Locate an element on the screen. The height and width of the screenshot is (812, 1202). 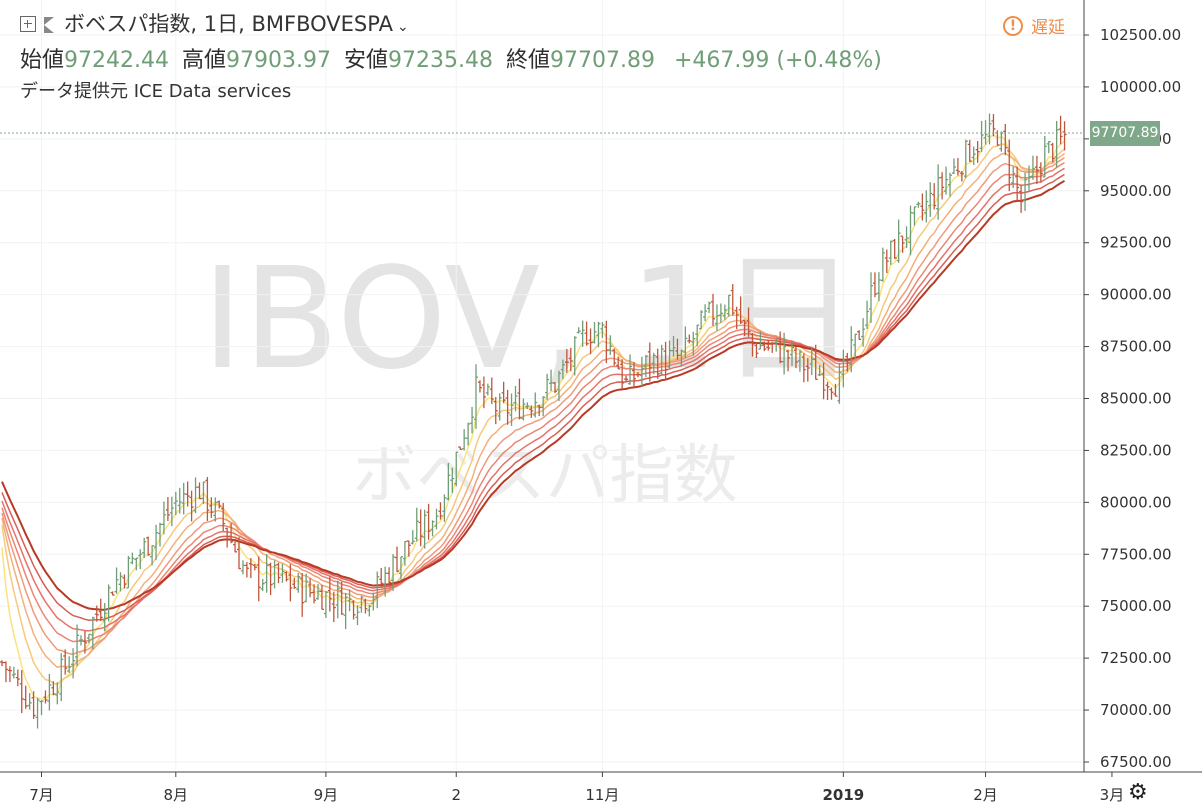
flag-icon is located at coordinates (49, 25).